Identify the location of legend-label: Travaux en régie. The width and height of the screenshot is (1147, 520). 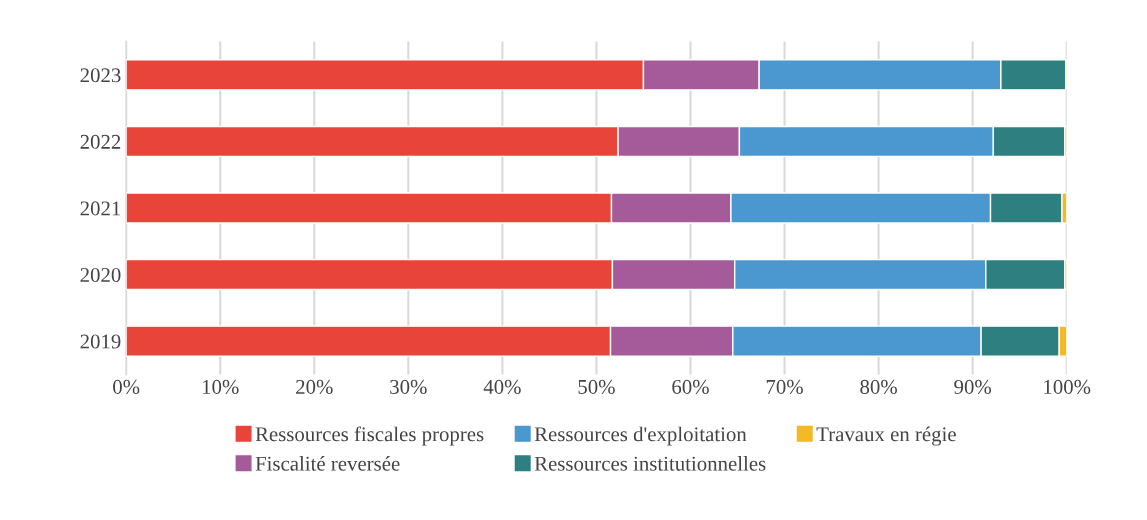
(886, 436).